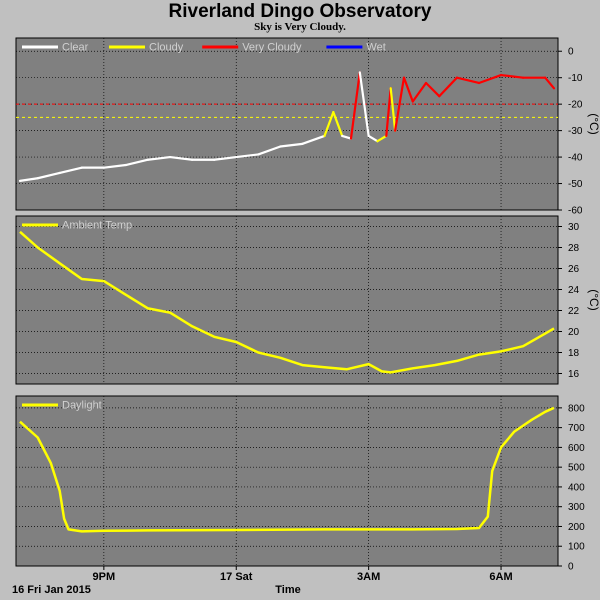  I want to click on y-tick-label: 30, so click(574, 227).